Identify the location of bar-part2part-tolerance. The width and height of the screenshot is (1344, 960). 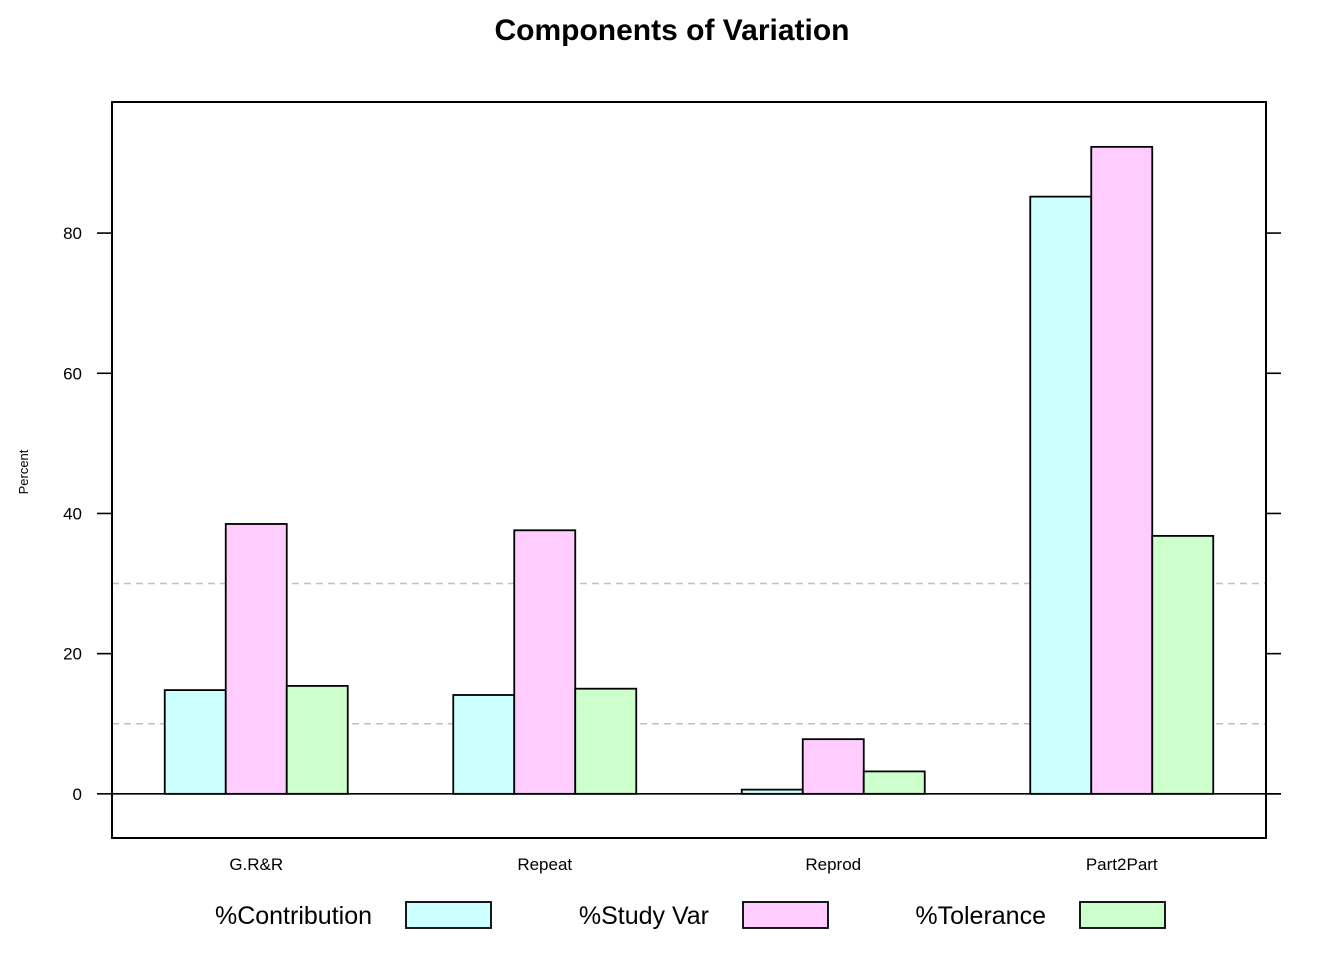
(1183, 664).